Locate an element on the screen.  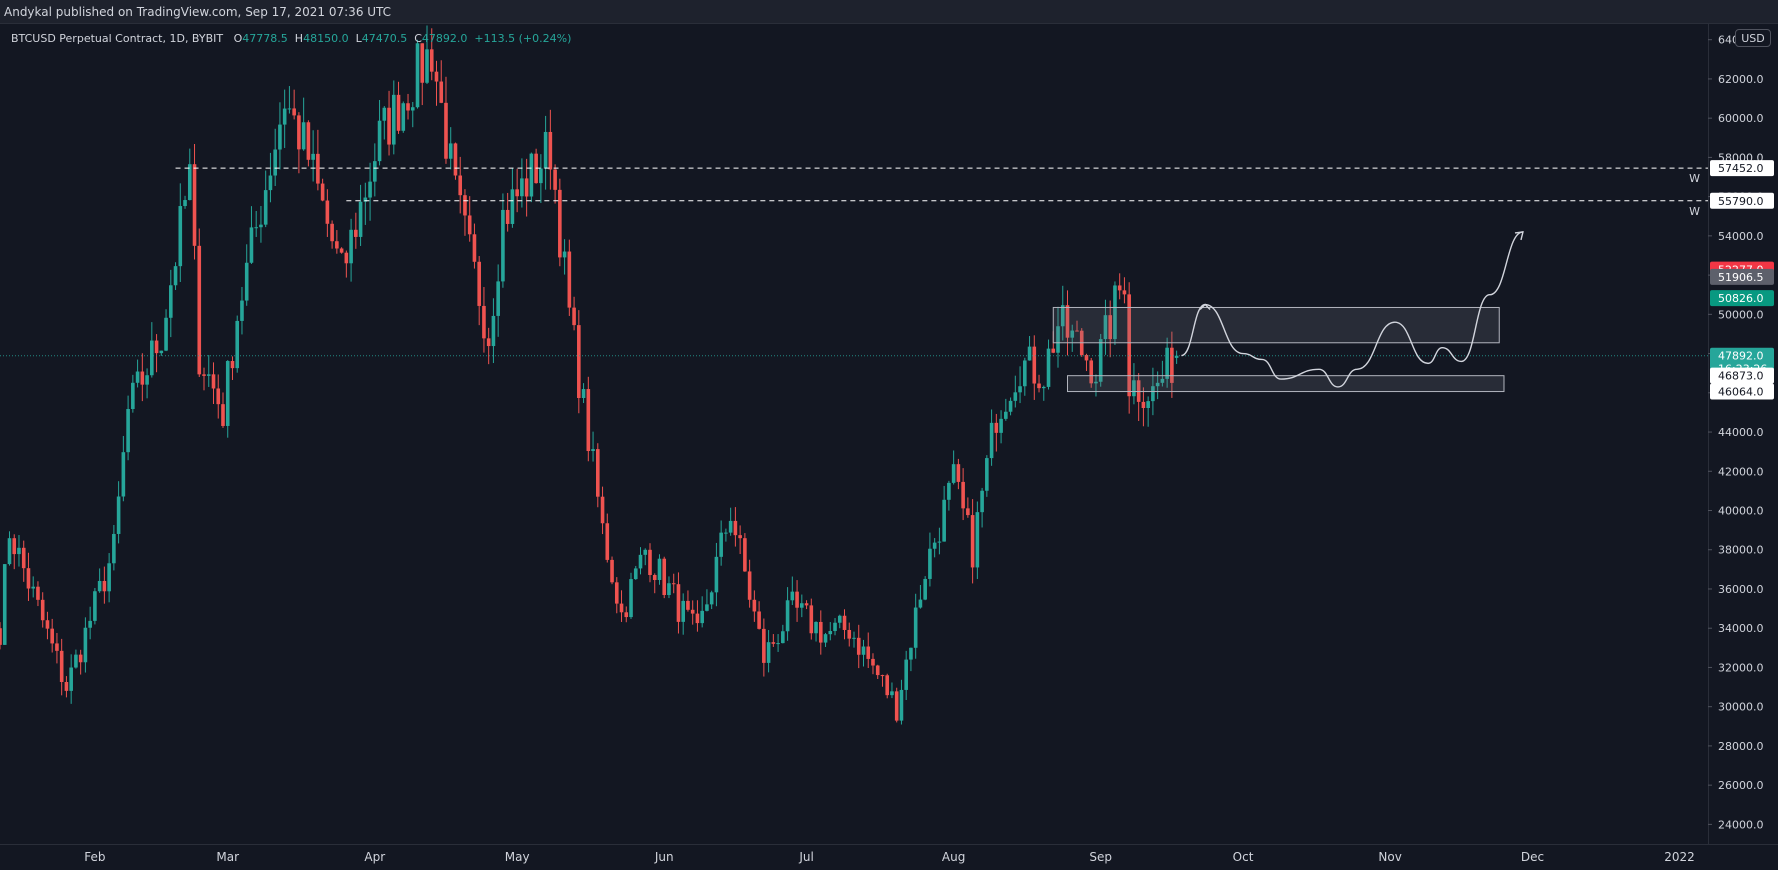
open-value: 47778.5 is located at coordinates (265, 38).